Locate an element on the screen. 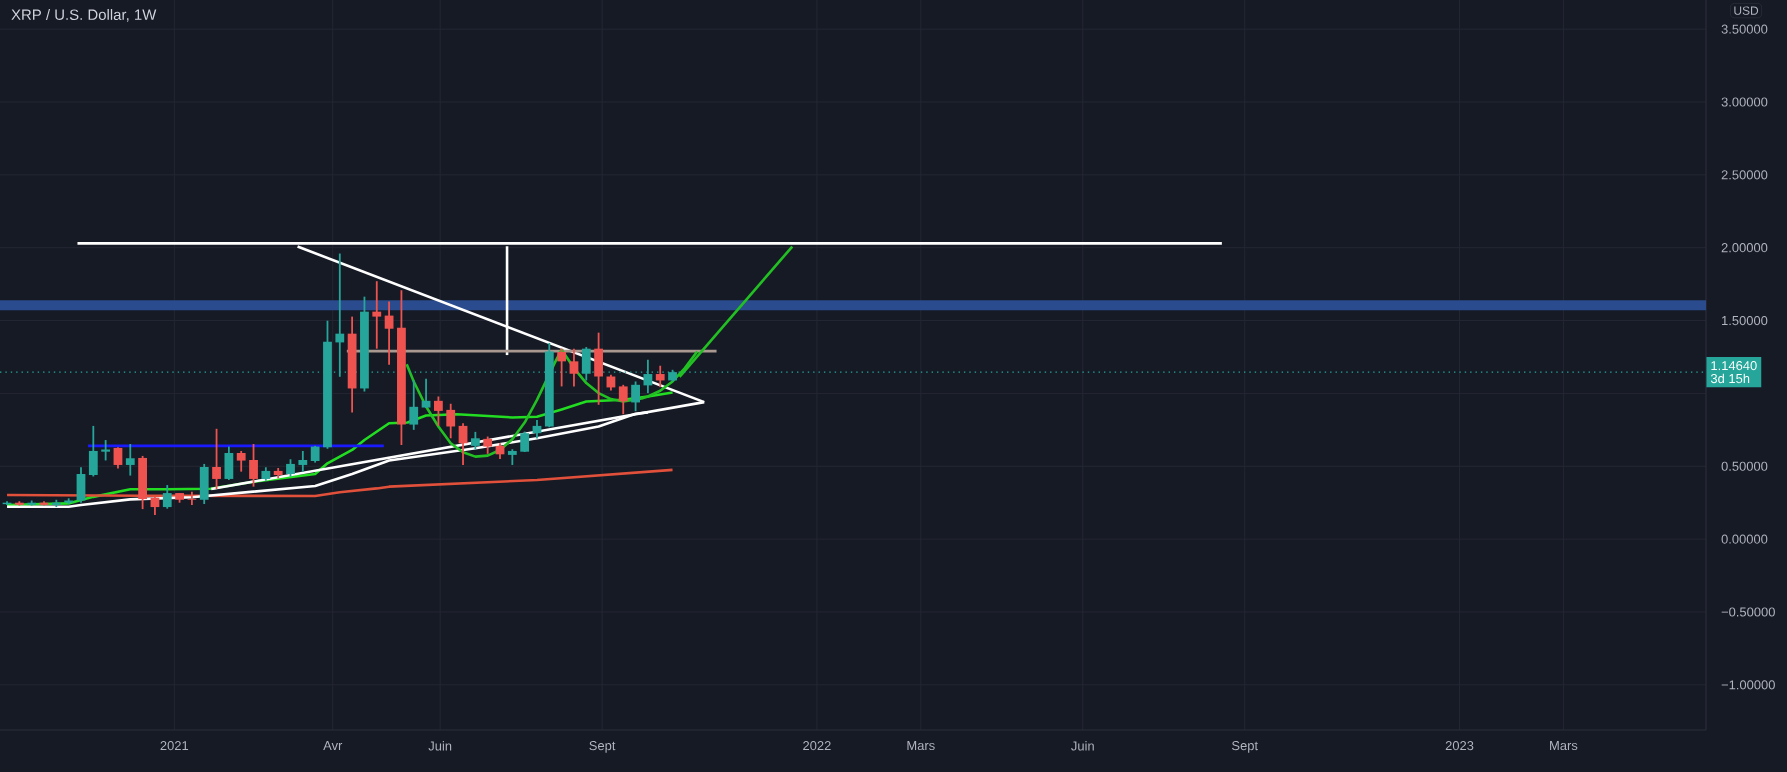 The image size is (1787, 772). y-tick-label: 2.50000 is located at coordinates (1744, 175).